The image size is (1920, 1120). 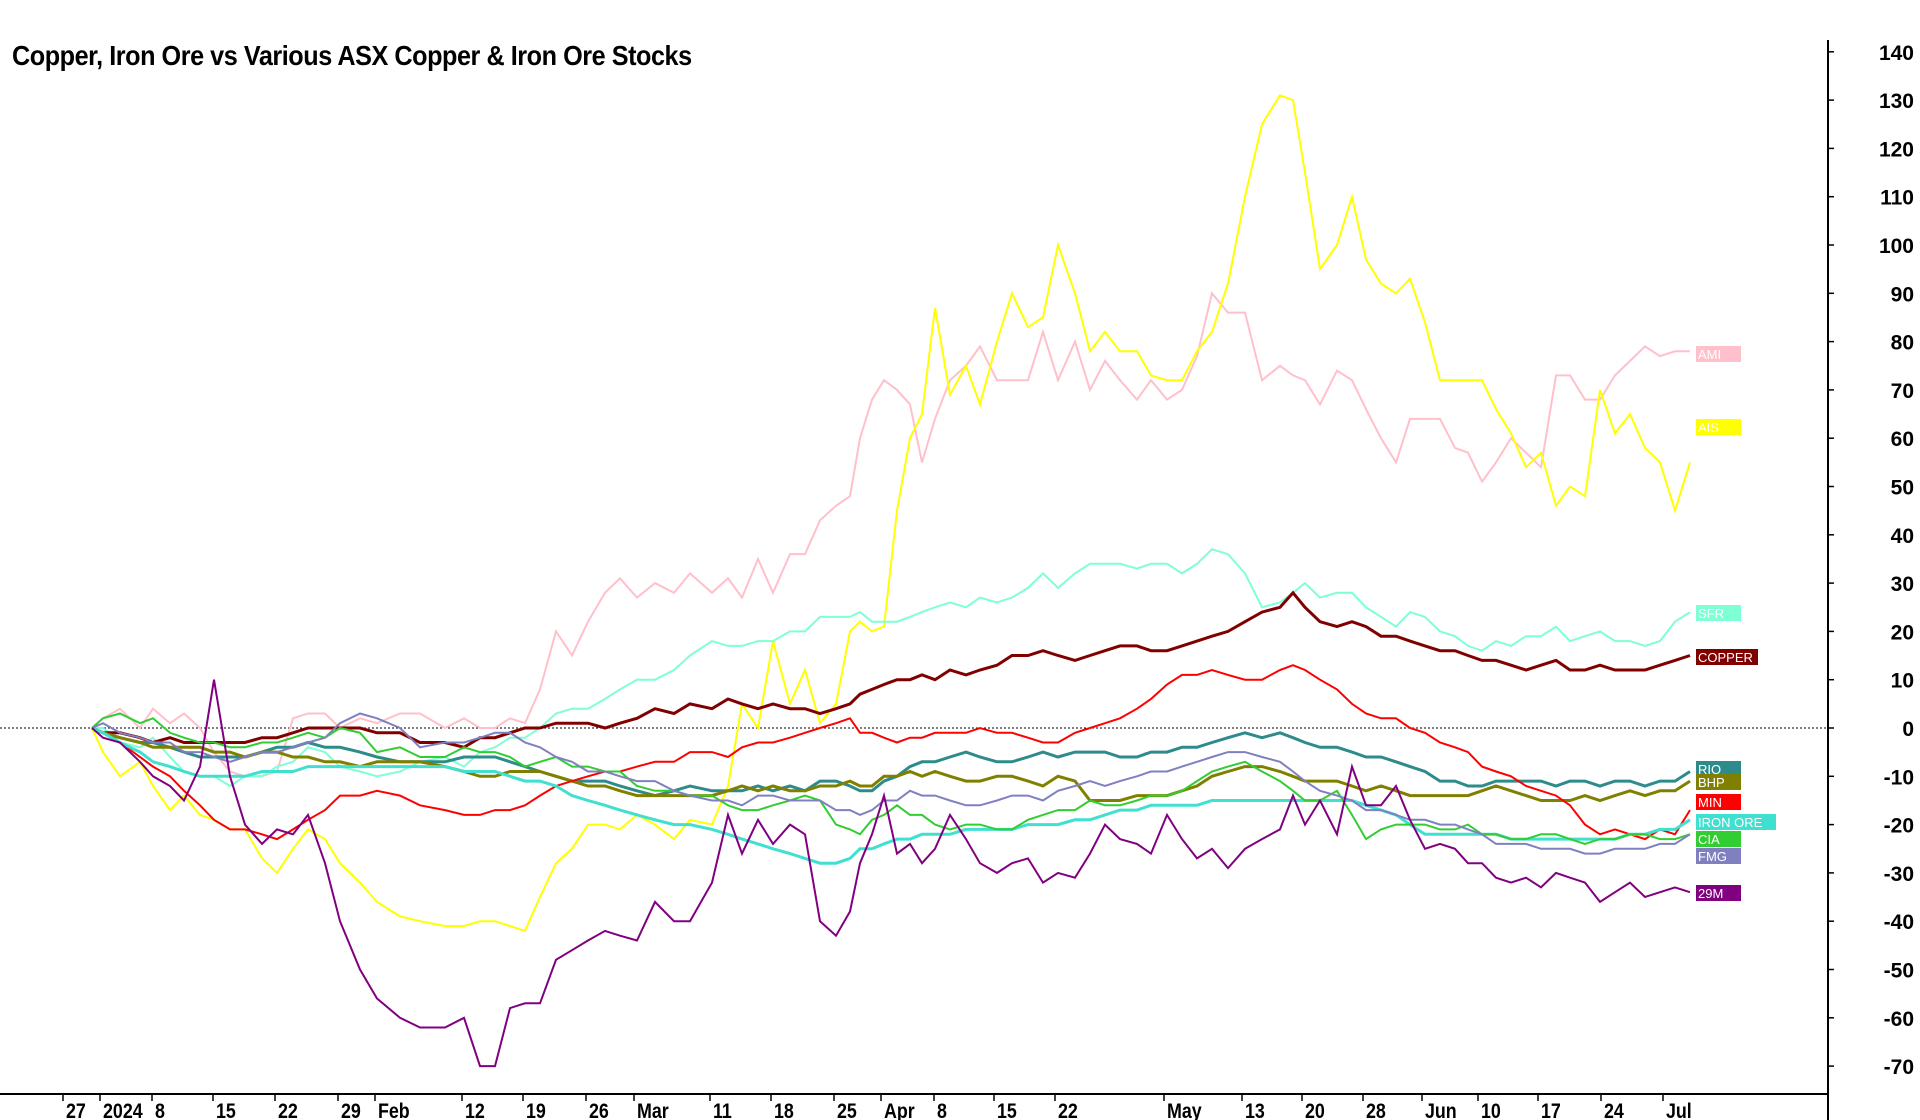 What do you see at coordinates (1255, 1110) in the screenshot?
I see `x-tick-label: 13` at bounding box center [1255, 1110].